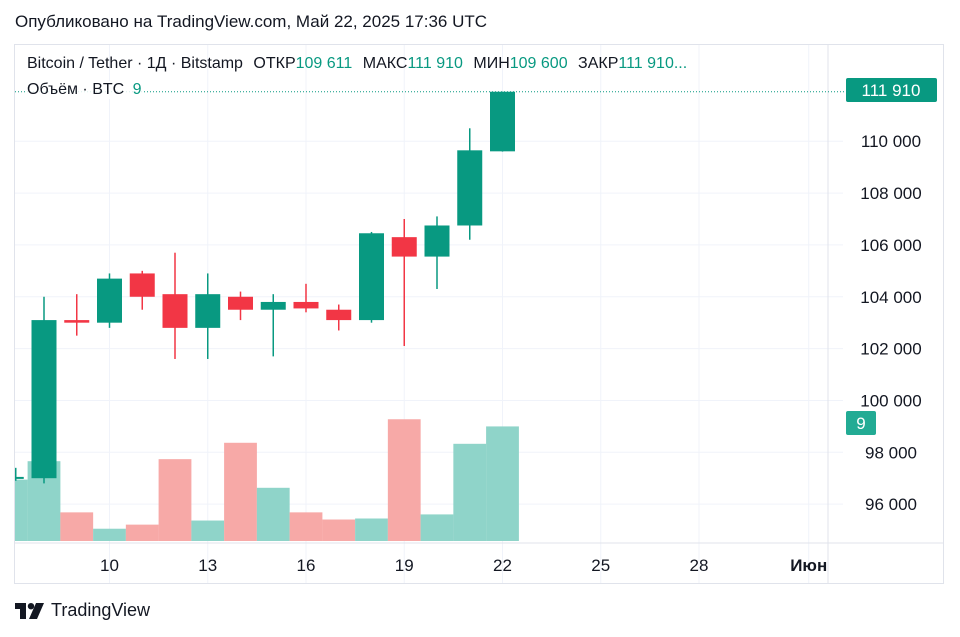  What do you see at coordinates (385, 63) in the screenshot?
I see `high-label: МАКС` at bounding box center [385, 63].